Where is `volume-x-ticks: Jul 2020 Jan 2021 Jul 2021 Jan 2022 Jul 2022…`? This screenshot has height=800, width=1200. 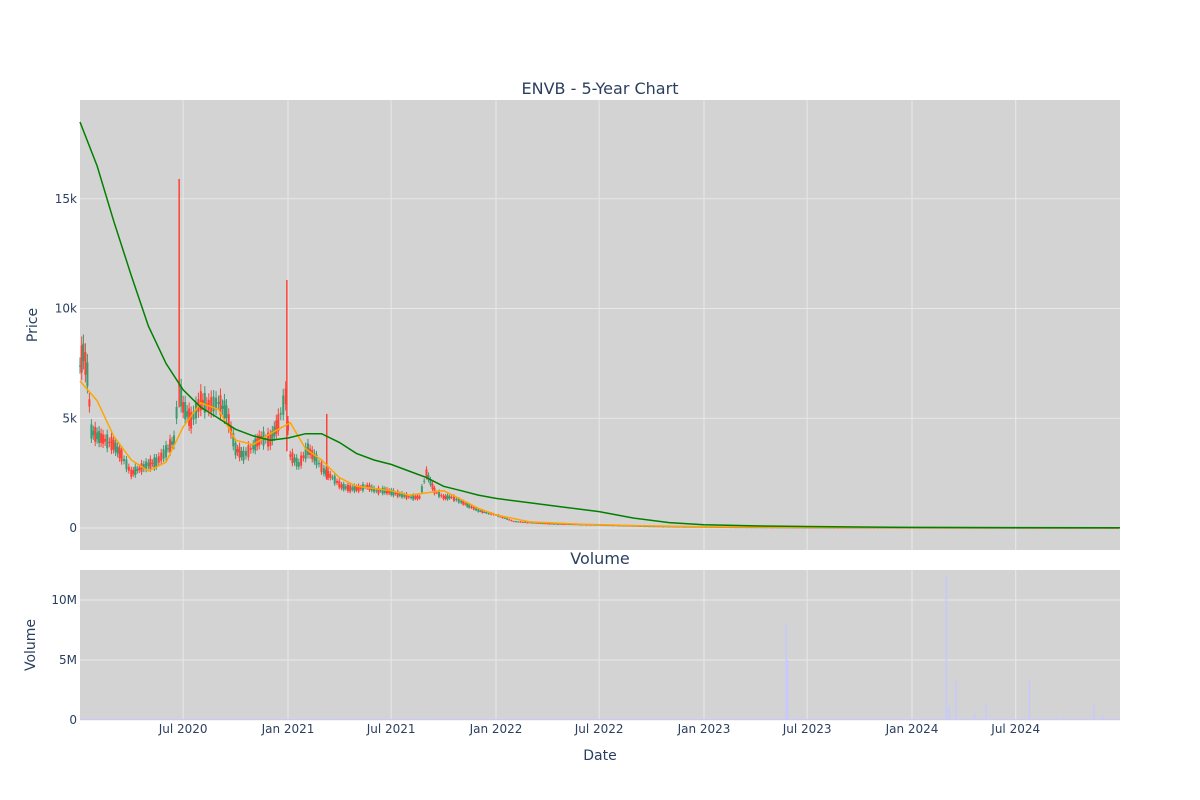
volume-x-ticks: Jul 2020 Jan 2021 Jul 2021 Jan 2022 Jul 2022… is located at coordinates (599, 729).